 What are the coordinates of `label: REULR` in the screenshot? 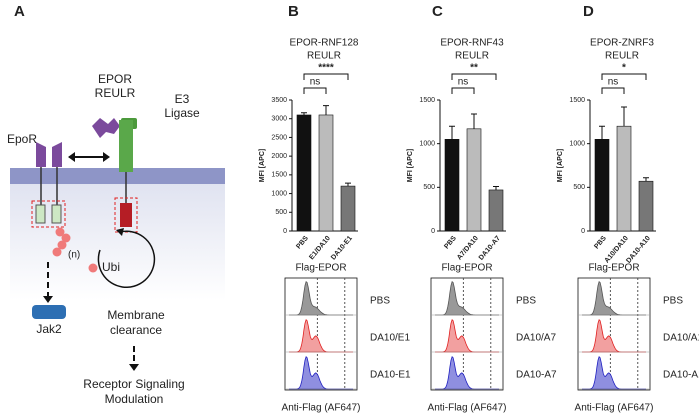 It's located at (115, 93).